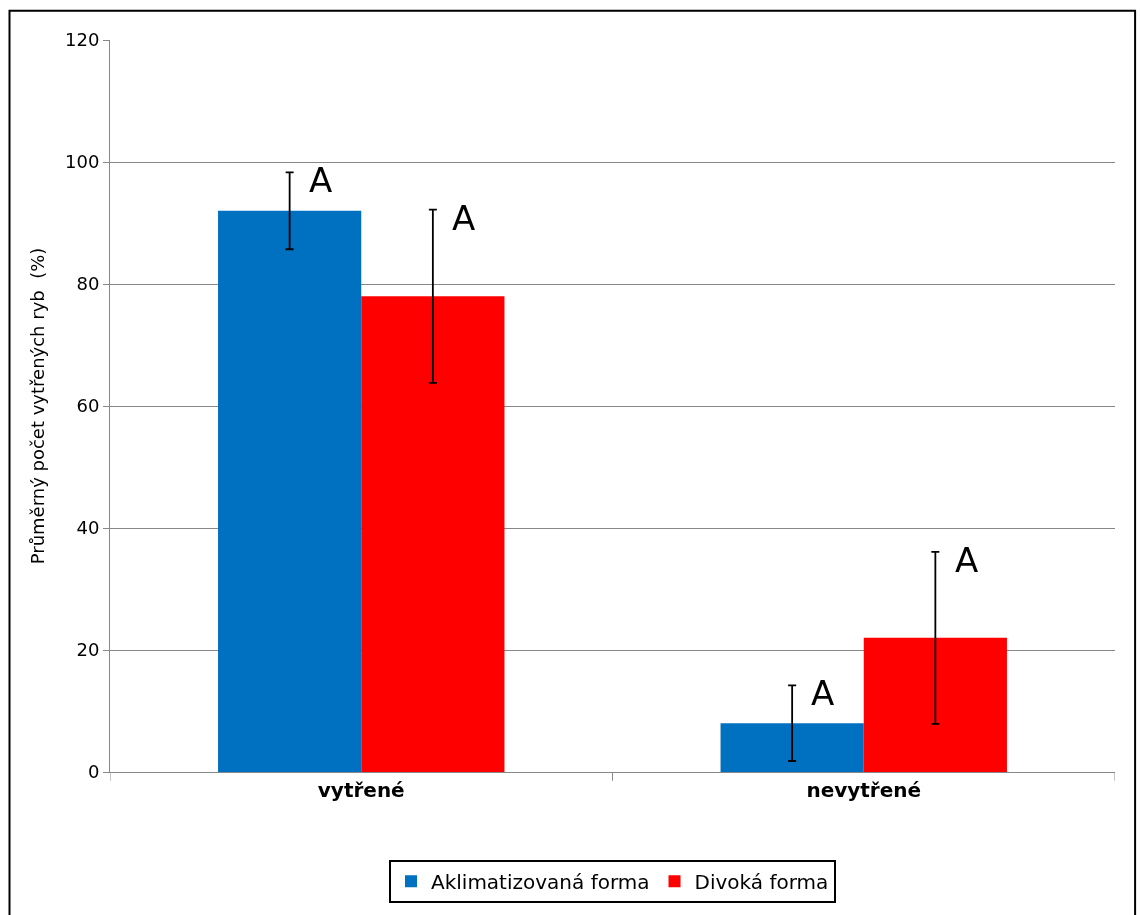  I want to click on legend-label: Aklimatizovaná forma, so click(540, 882).